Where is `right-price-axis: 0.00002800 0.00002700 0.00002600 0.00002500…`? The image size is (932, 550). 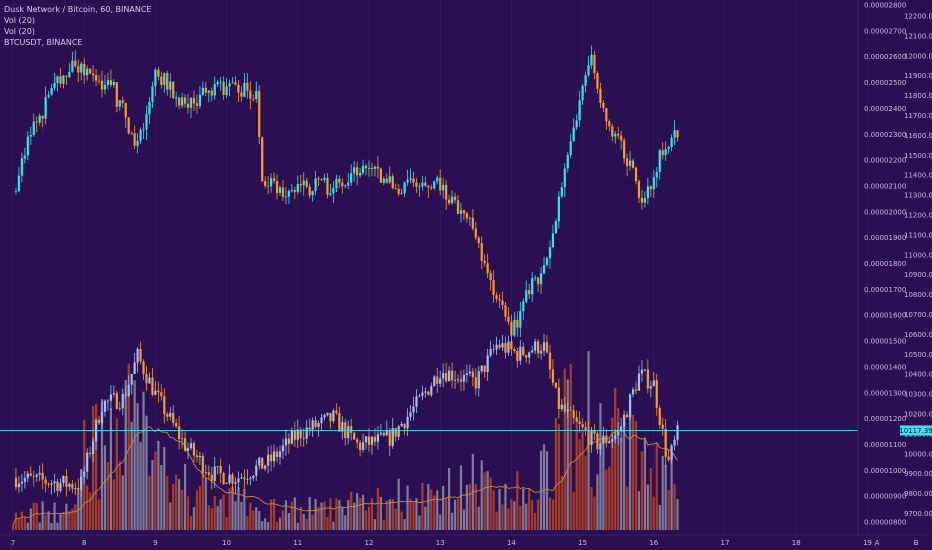 right-price-axis: 0.00002800 0.00002700 0.00002600 0.00002500… is located at coordinates (894, 267).